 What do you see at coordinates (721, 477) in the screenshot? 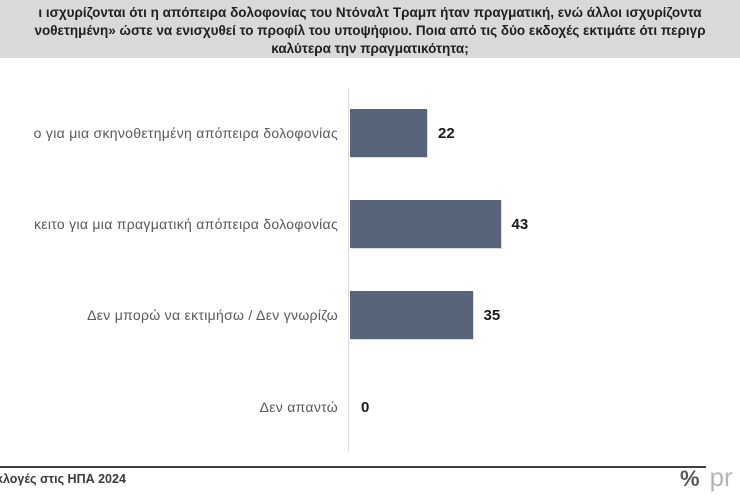
I see `logo-wordmark: pr` at bounding box center [721, 477].